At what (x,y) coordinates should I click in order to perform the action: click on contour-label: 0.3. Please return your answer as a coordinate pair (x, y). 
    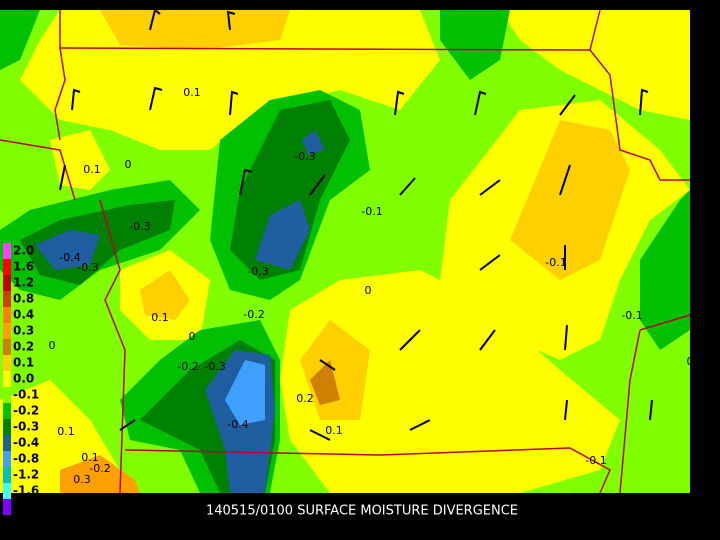
    Looking at the image, I should click on (82, 479).